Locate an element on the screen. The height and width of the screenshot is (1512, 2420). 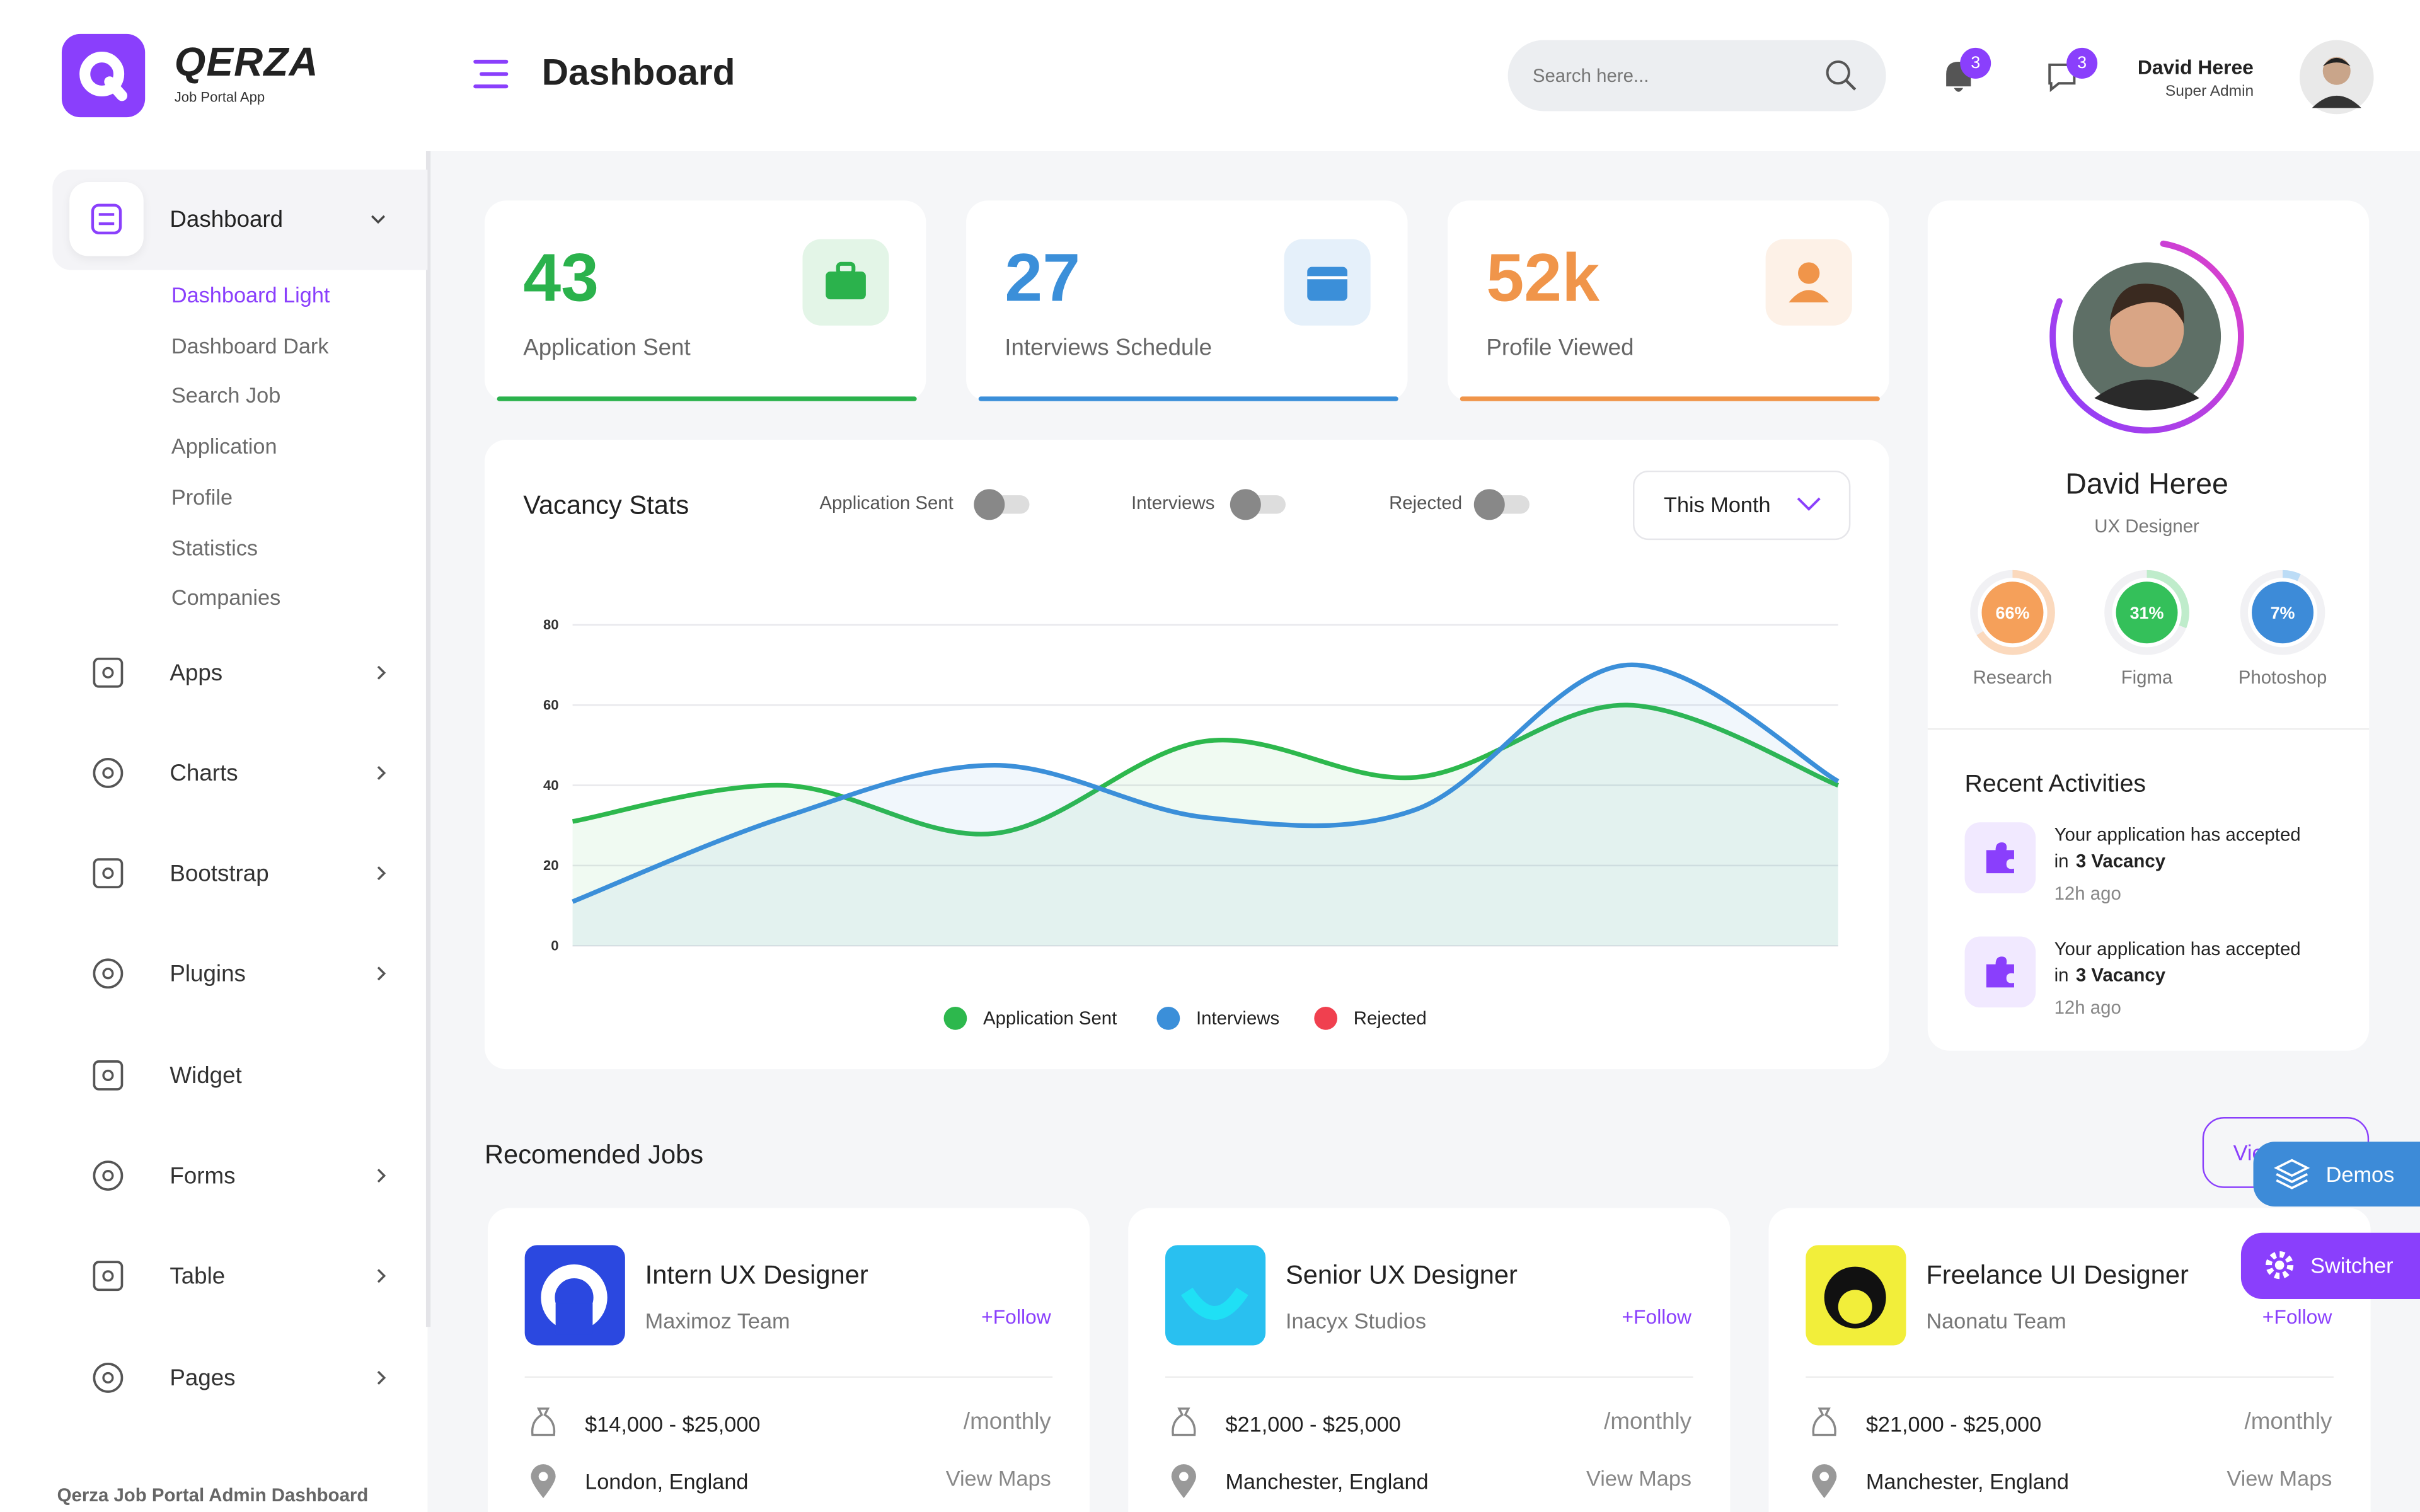
legend-label: Interviews is located at coordinates (1238, 1018).